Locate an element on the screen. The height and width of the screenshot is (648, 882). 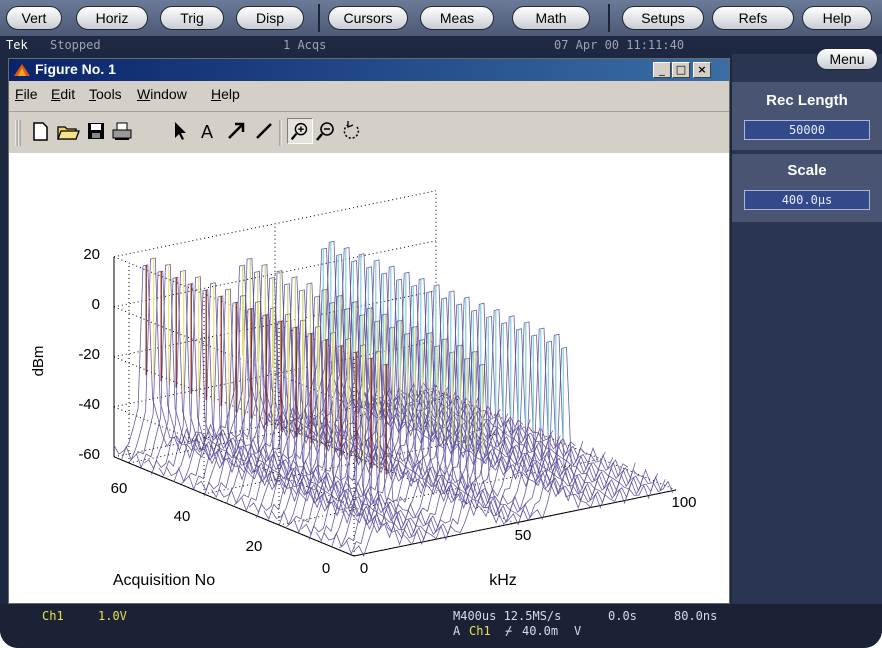
brand-label: Tek is located at coordinates (17, 45).